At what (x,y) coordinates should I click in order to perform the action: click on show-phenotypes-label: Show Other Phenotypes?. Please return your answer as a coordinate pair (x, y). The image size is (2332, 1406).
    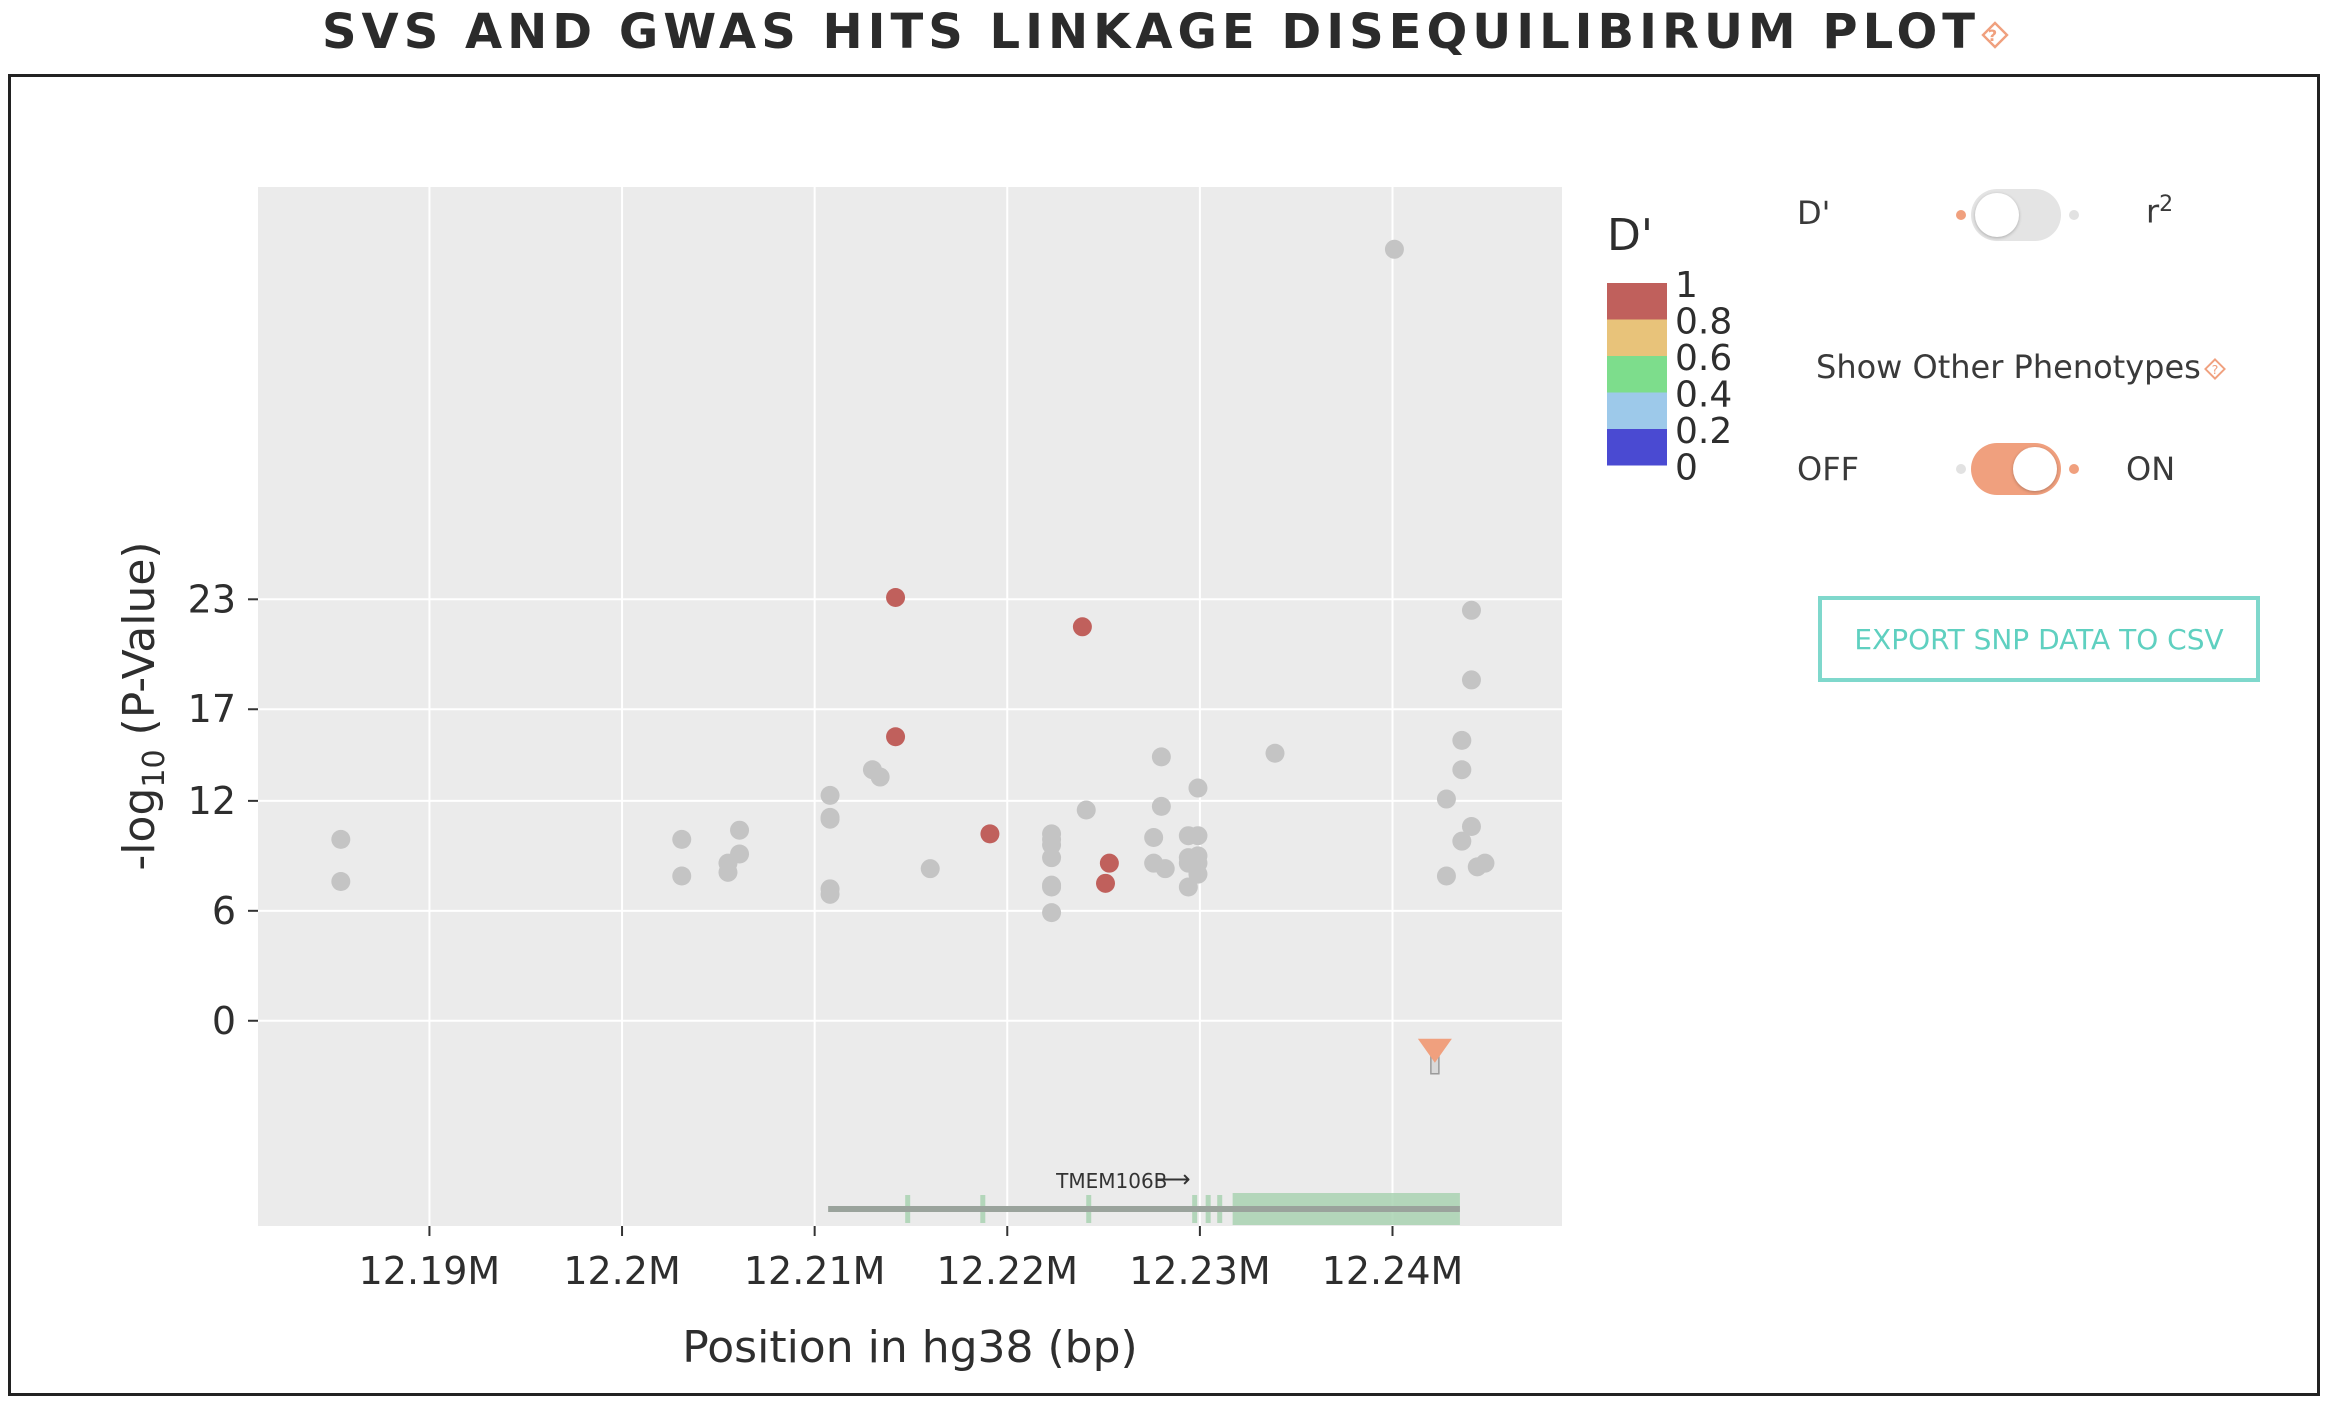
    Looking at the image, I should click on (2021, 367).